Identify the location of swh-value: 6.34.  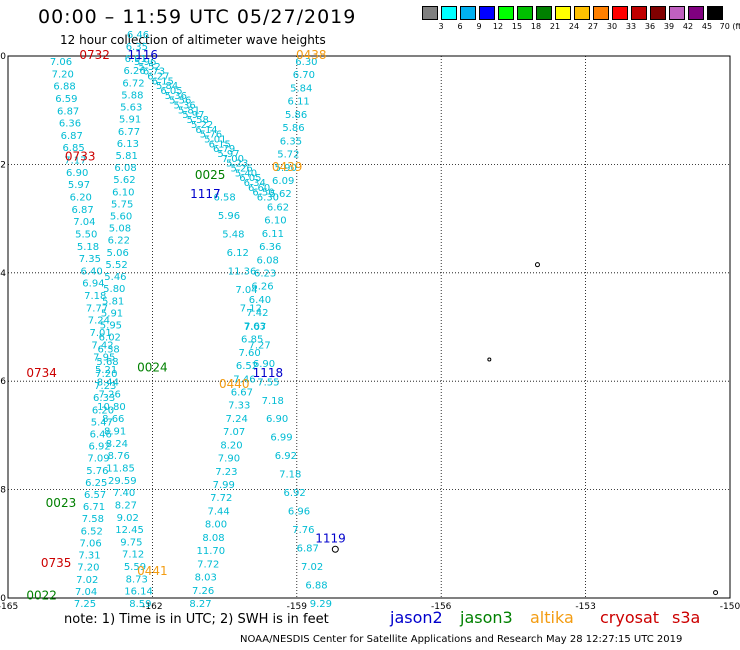
(255, 183).